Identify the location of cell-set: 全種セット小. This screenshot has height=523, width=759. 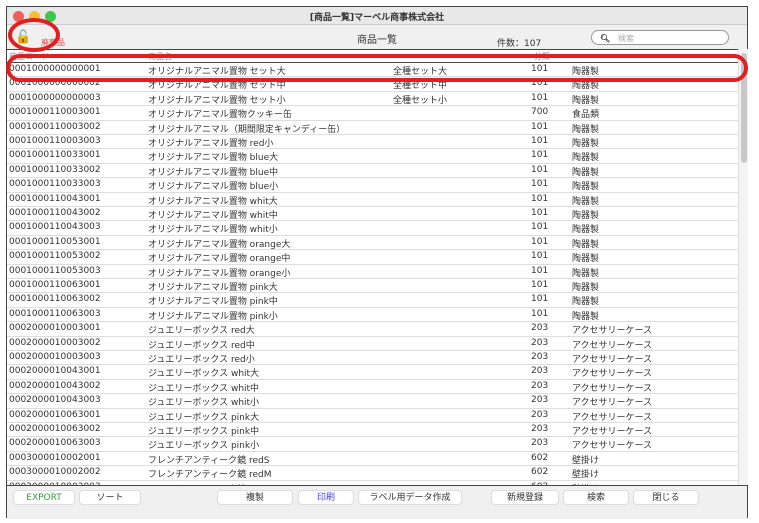
(420, 100).